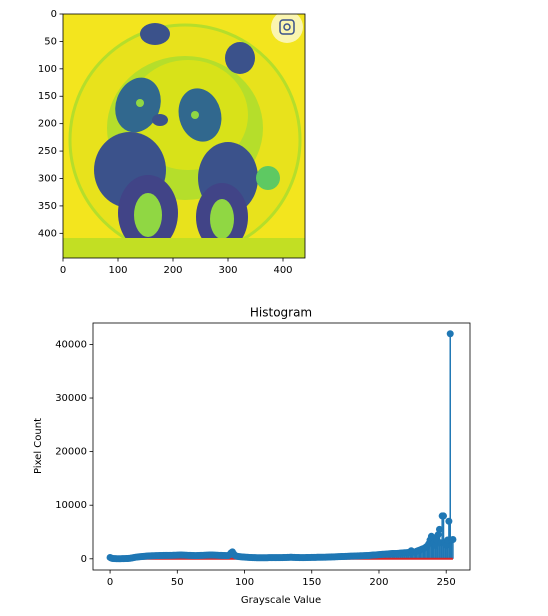 The image size is (548, 616). I want to click on y-tick-label: 30000, so click(71, 398).